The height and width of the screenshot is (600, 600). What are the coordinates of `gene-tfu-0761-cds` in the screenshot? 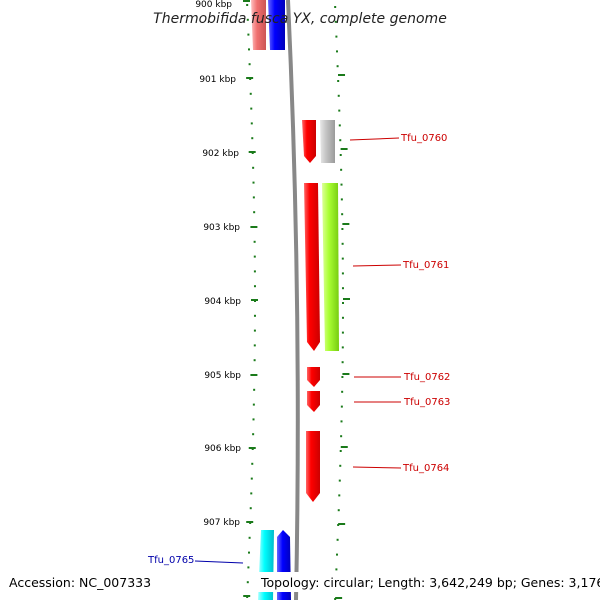 It's located at (312, 267).